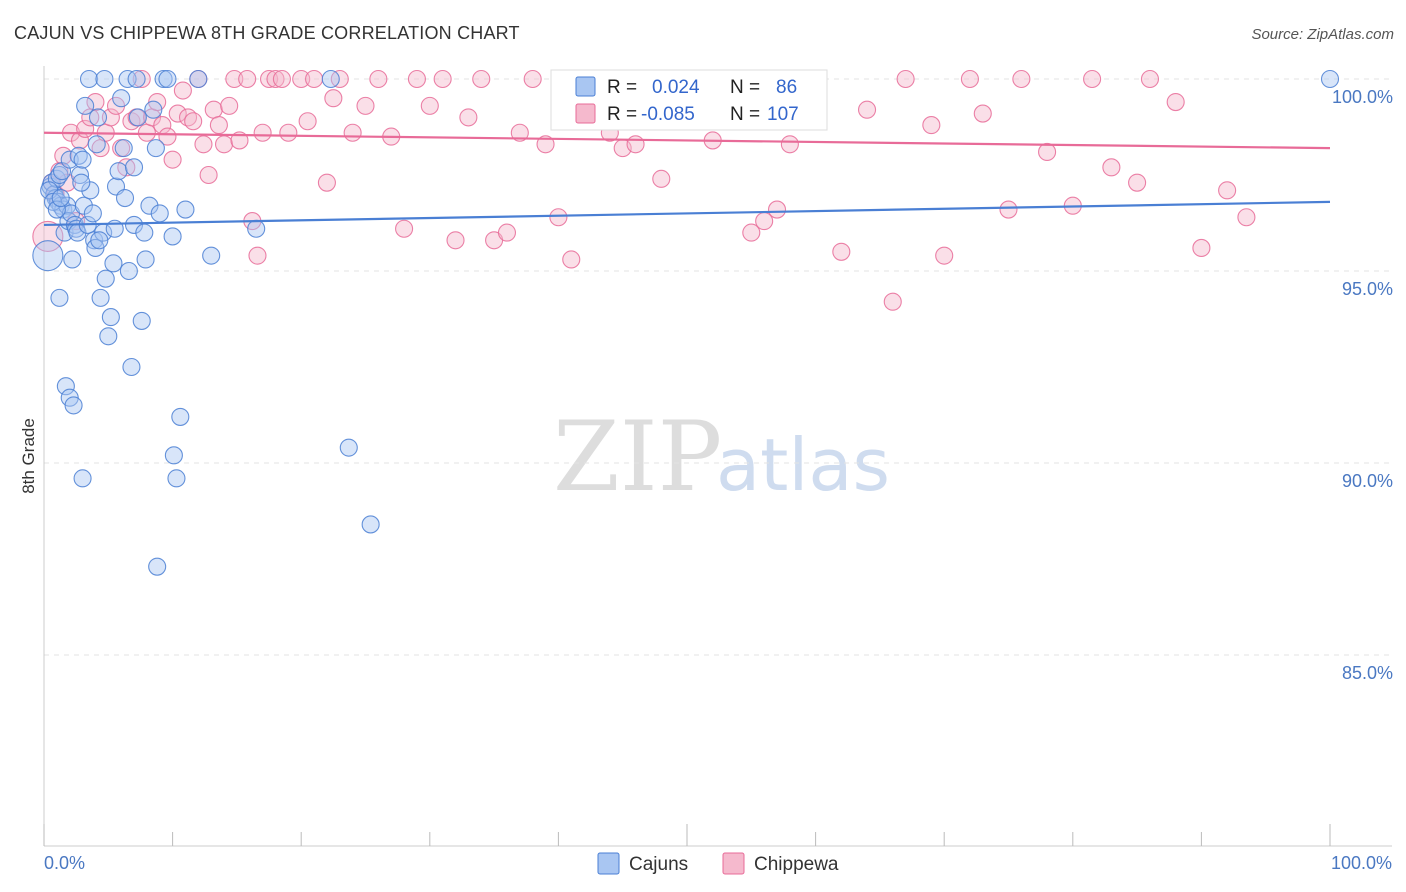 The image size is (1406, 892). Describe the element at coordinates (622, 87) in the screenshot. I see `stats-legend-r-label-cajuns: R =` at that location.